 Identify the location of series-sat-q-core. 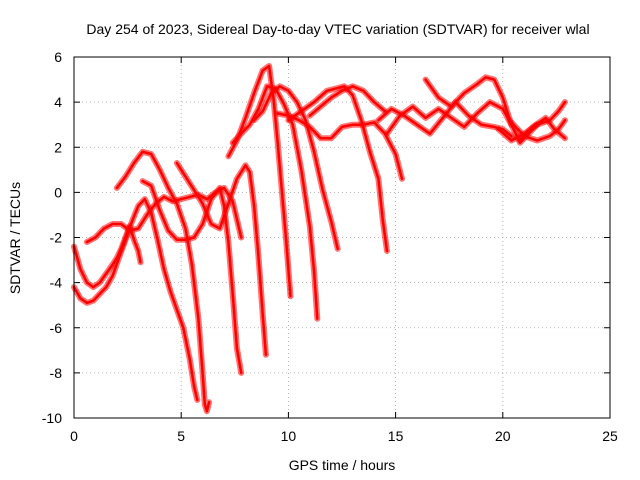
(538, 130).